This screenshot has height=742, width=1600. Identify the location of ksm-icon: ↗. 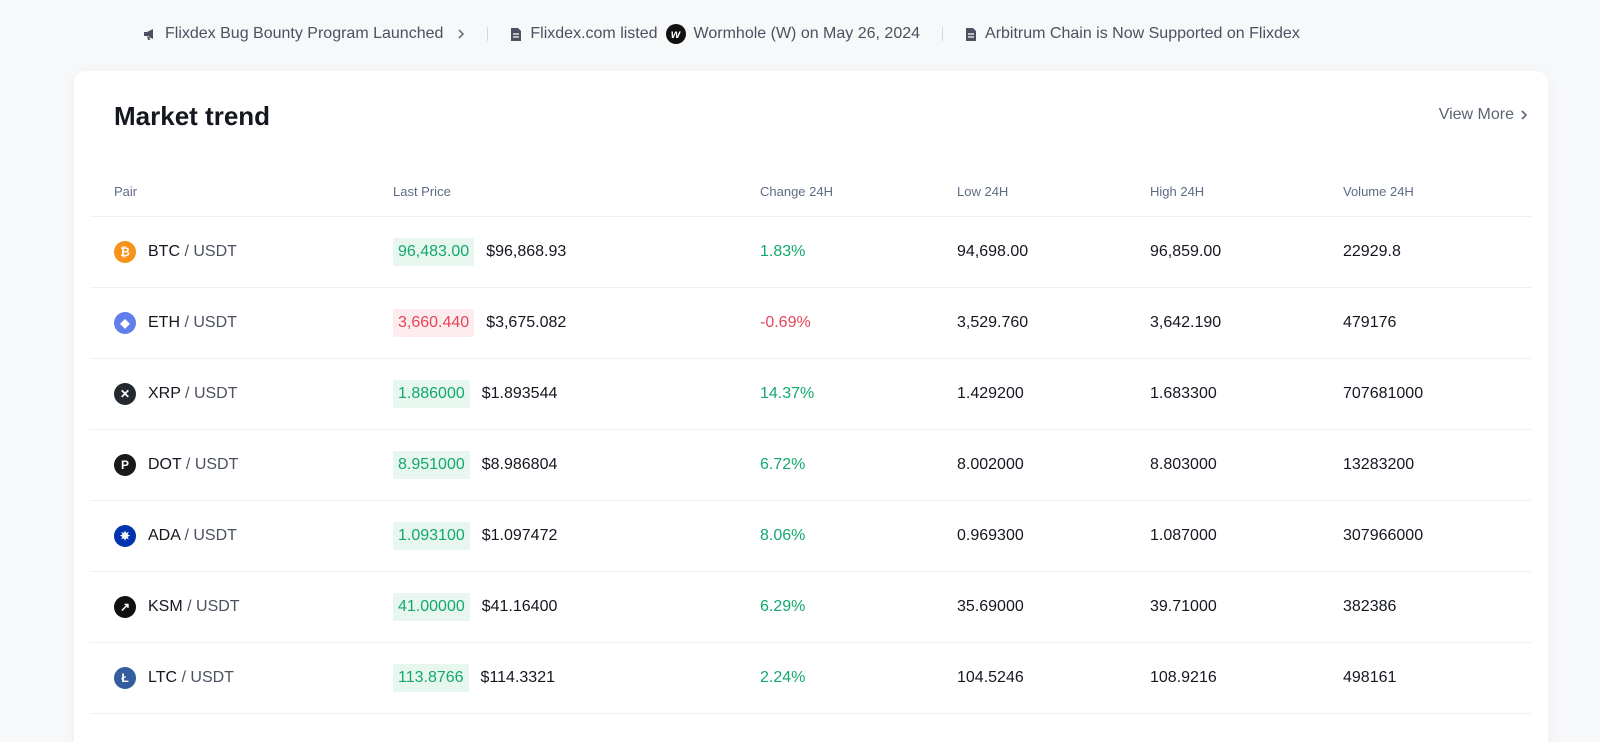
(125, 607).